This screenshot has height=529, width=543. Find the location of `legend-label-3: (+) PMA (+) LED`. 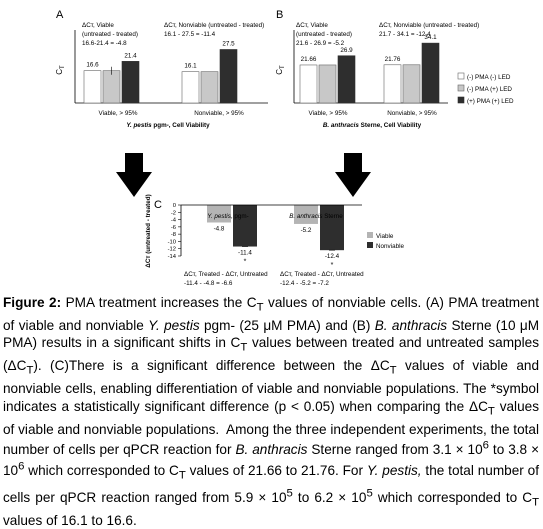

legend-label-3: (+) PMA (+) LED is located at coordinates (490, 101).